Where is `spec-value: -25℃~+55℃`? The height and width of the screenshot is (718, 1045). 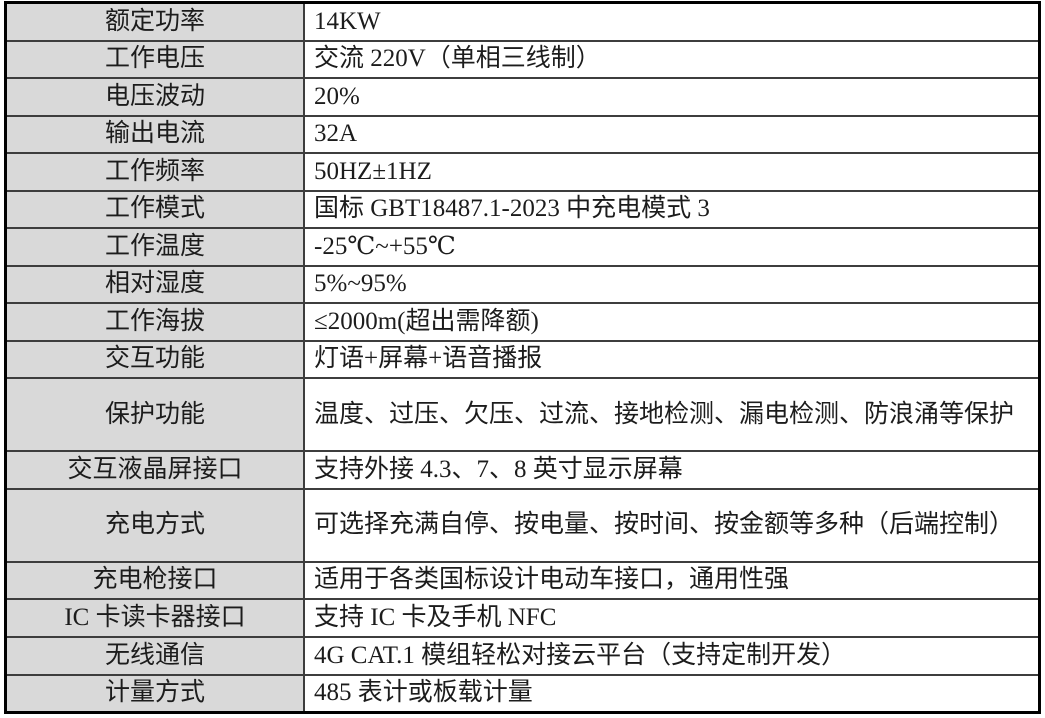 spec-value: -25℃~+55℃ is located at coordinates (670, 247).